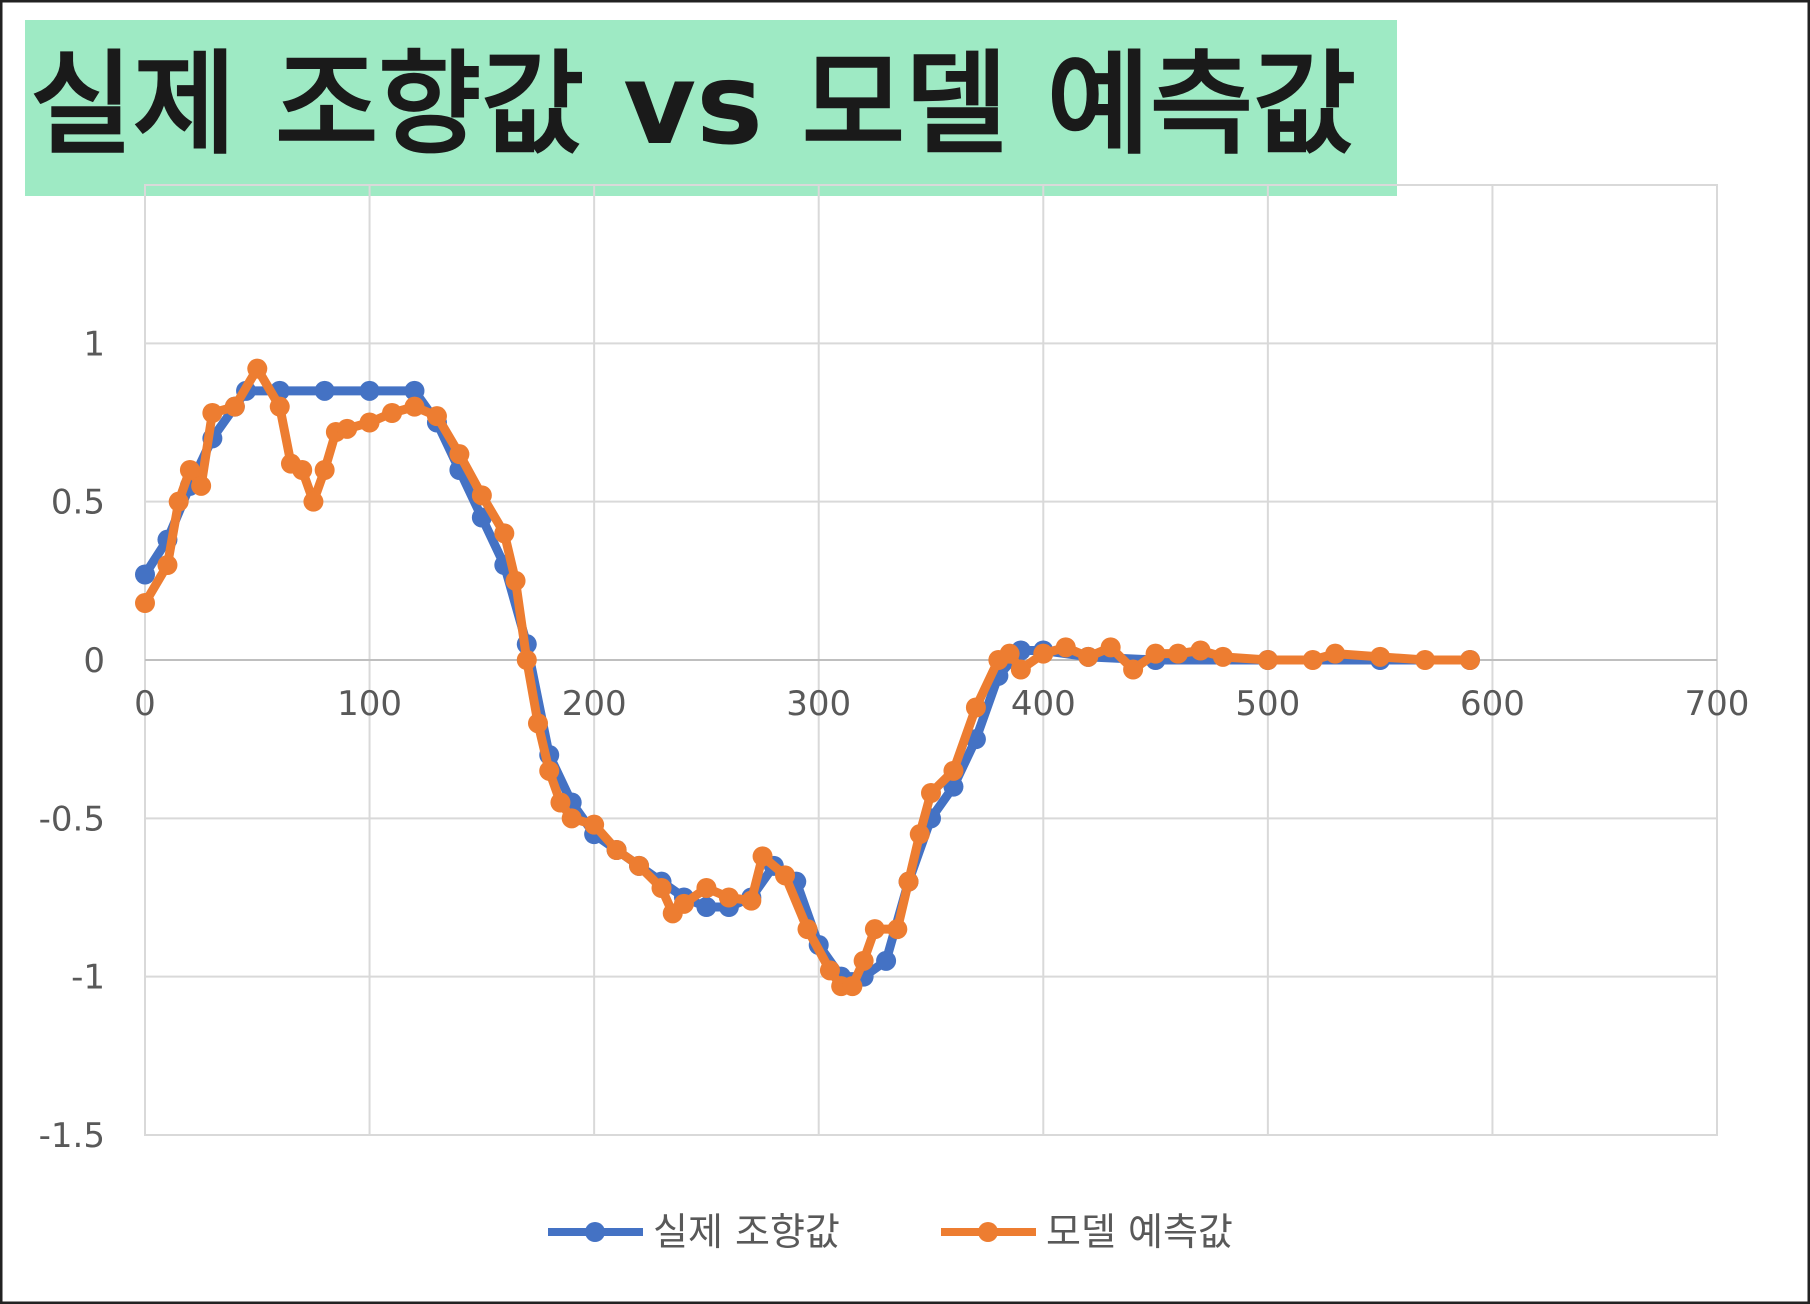  I want to click on title-background, so click(711, 108).